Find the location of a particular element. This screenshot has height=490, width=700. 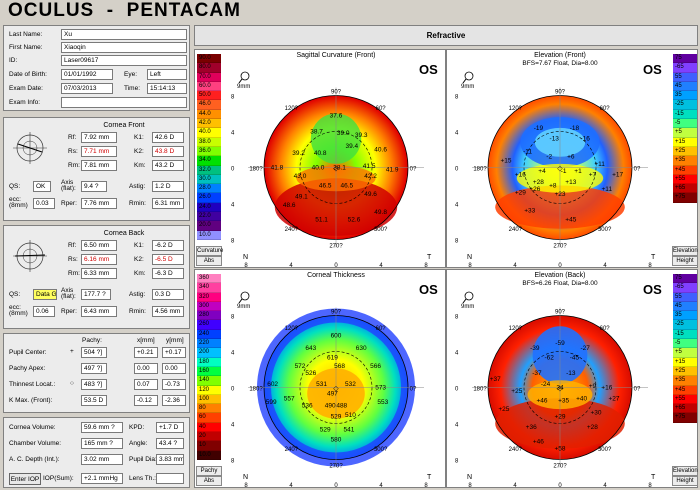

id-label: ID: is located at coordinates (13, 60).